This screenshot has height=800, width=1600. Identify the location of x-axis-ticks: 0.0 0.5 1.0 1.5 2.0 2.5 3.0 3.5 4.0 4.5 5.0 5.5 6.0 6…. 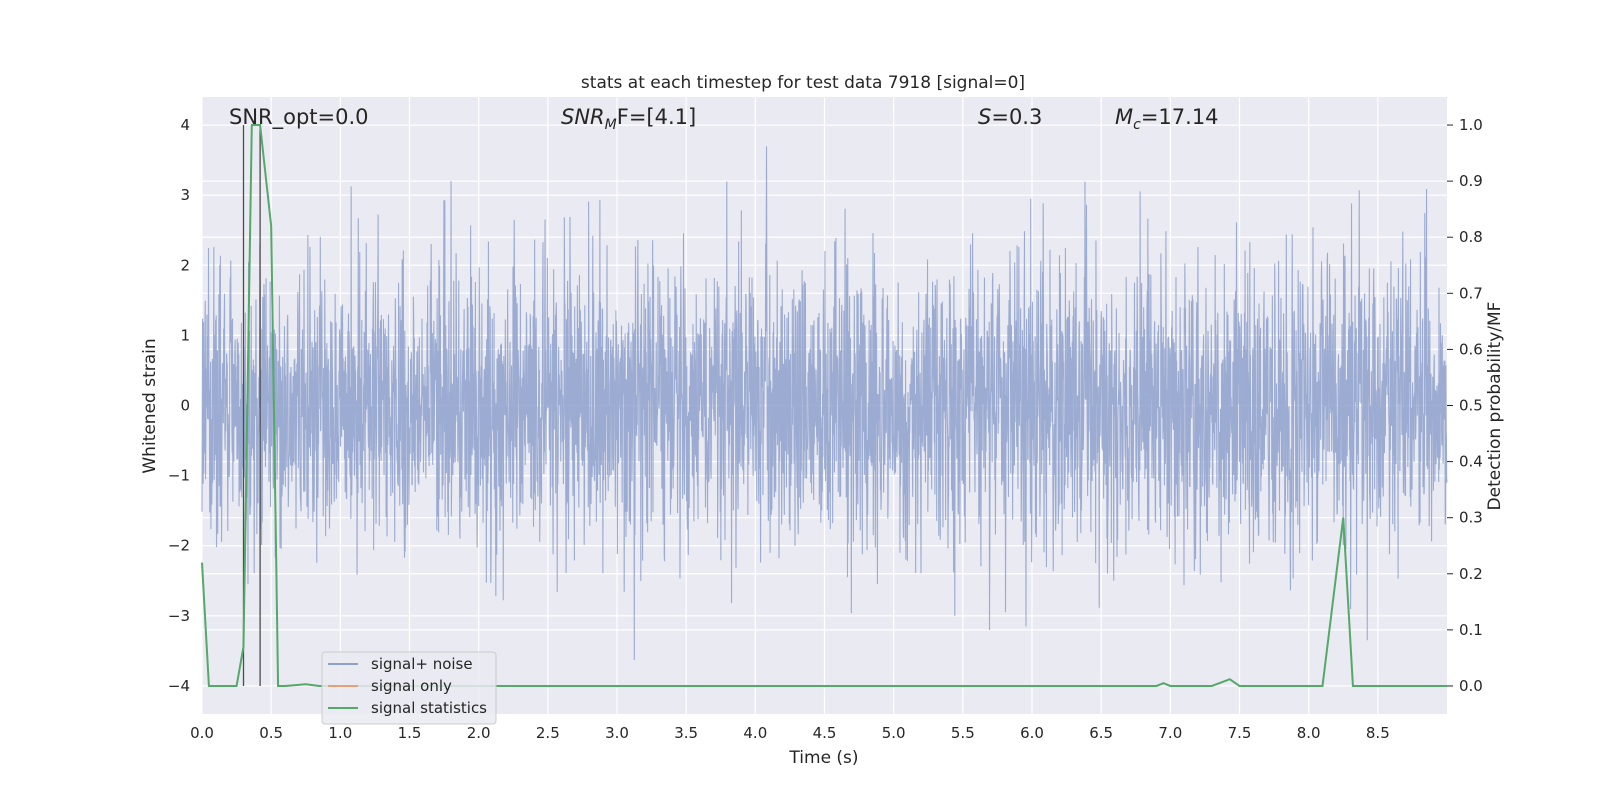
(790, 733).